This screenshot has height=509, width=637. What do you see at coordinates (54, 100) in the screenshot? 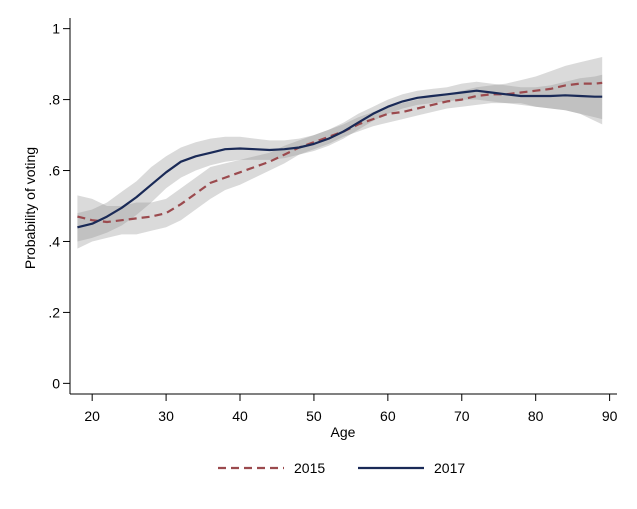
I see `y-tick-label: .8` at bounding box center [54, 100].